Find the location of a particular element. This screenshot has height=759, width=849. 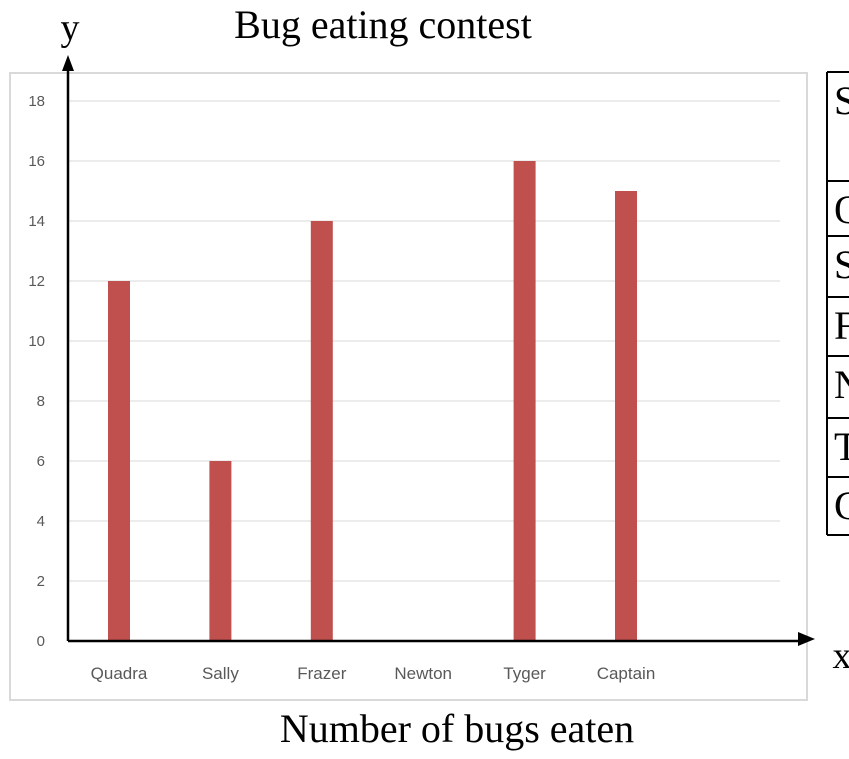

y-tick-label: 2 is located at coordinates (41, 581).